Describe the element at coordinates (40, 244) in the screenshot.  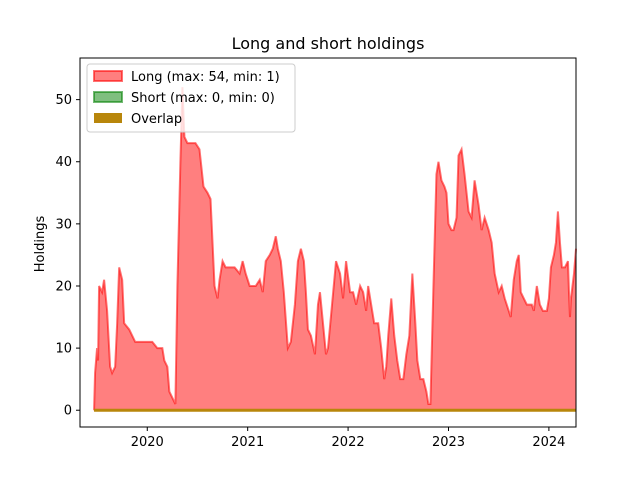
I see `y-axis-label: Holdings` at that location.